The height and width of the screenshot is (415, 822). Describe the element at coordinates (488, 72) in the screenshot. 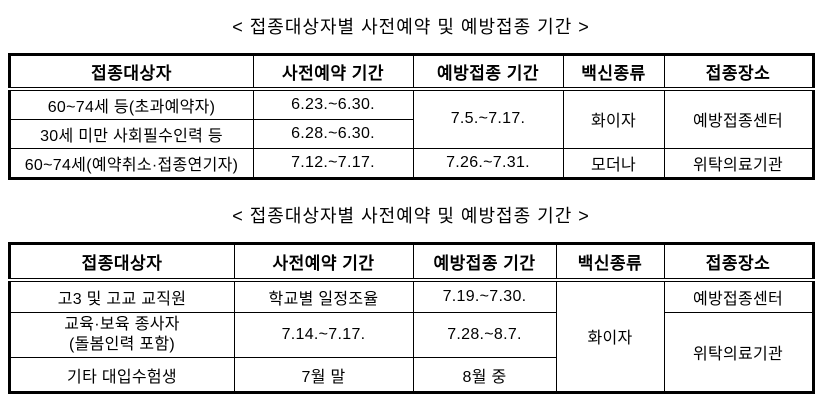

I see `table1-header-vaccination-period: 예방접종 기간` at that location.